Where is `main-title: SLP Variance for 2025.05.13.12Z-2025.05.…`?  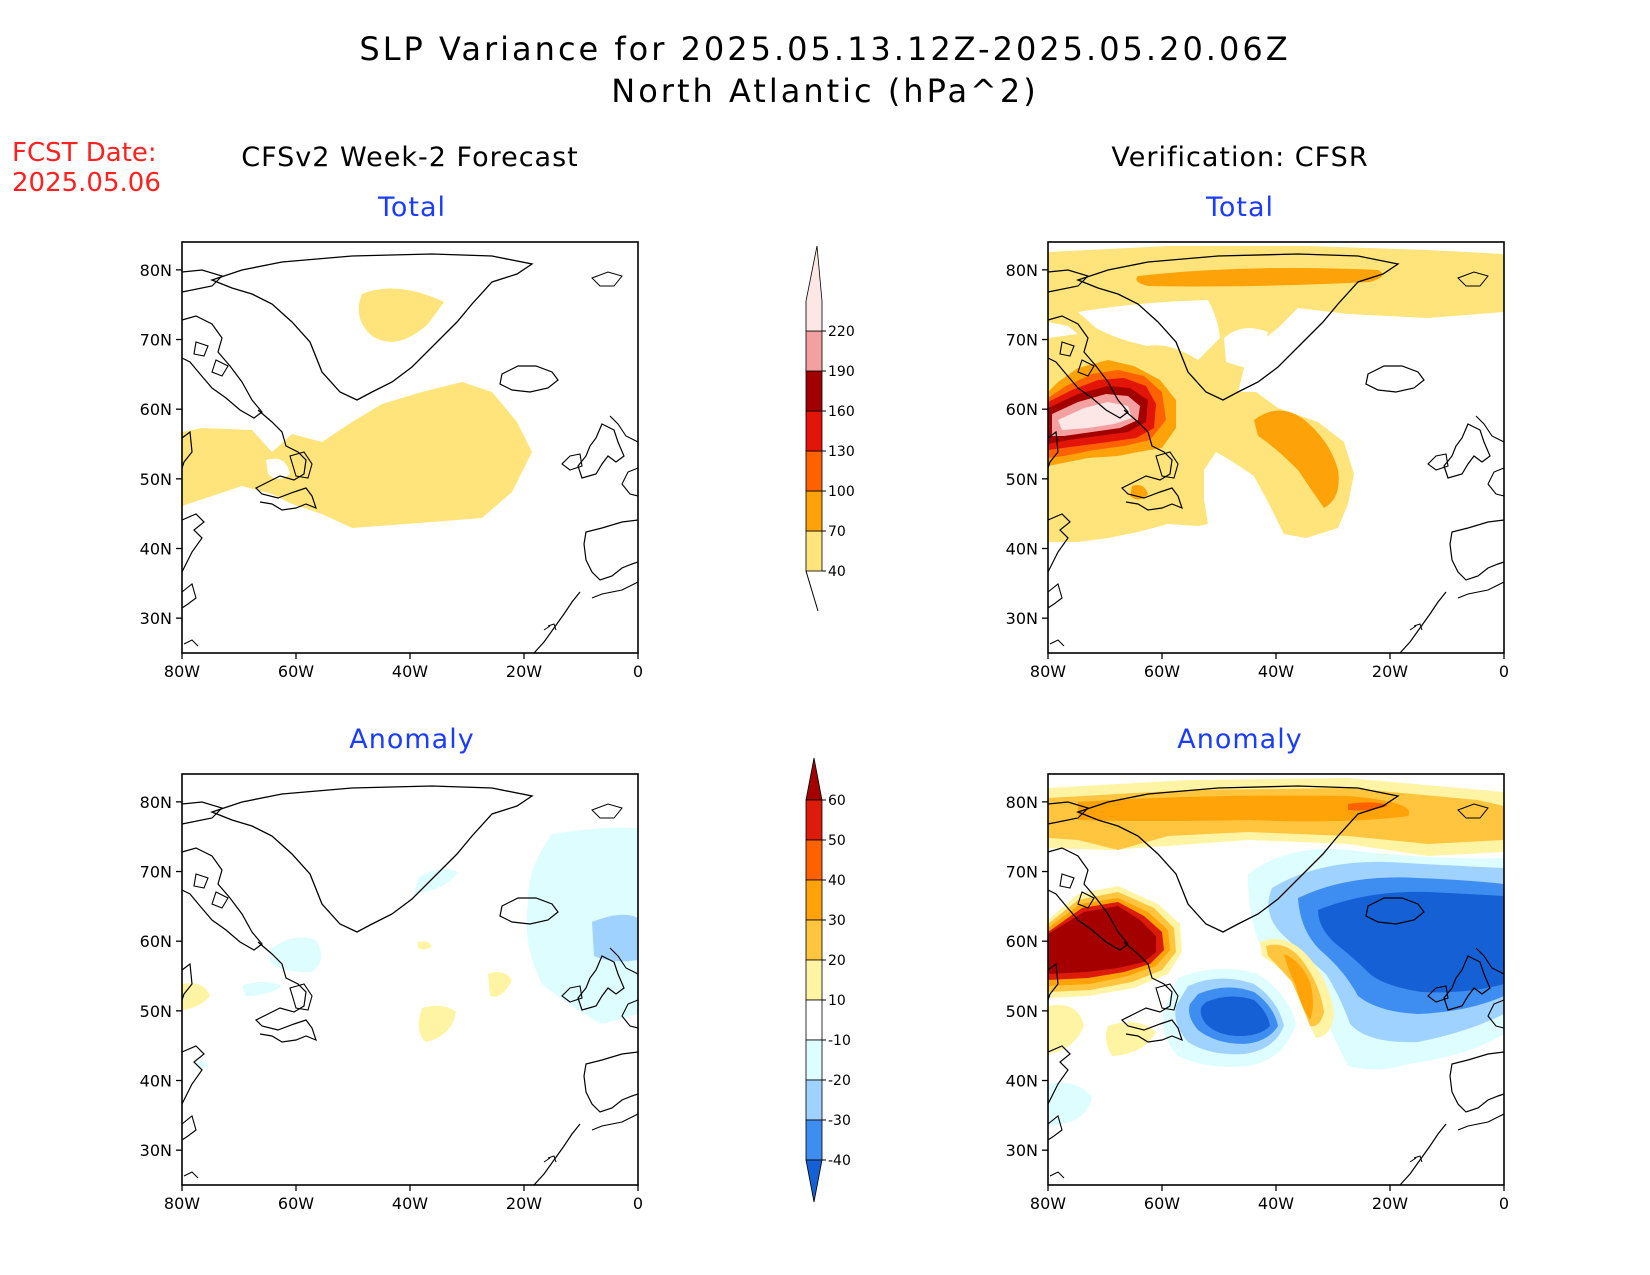
main-title: SLP Variance for 2025.05.13.12Z-2025.05.… is located at coordinates (825, 49).